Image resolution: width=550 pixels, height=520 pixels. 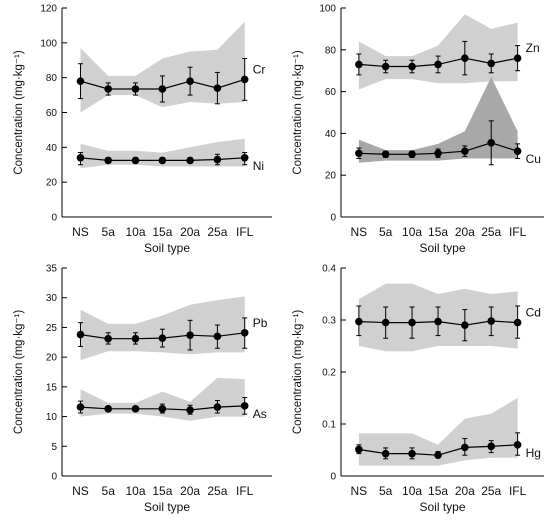 I want to click on series-label-zn: Zn, so click(x=533, y=48).